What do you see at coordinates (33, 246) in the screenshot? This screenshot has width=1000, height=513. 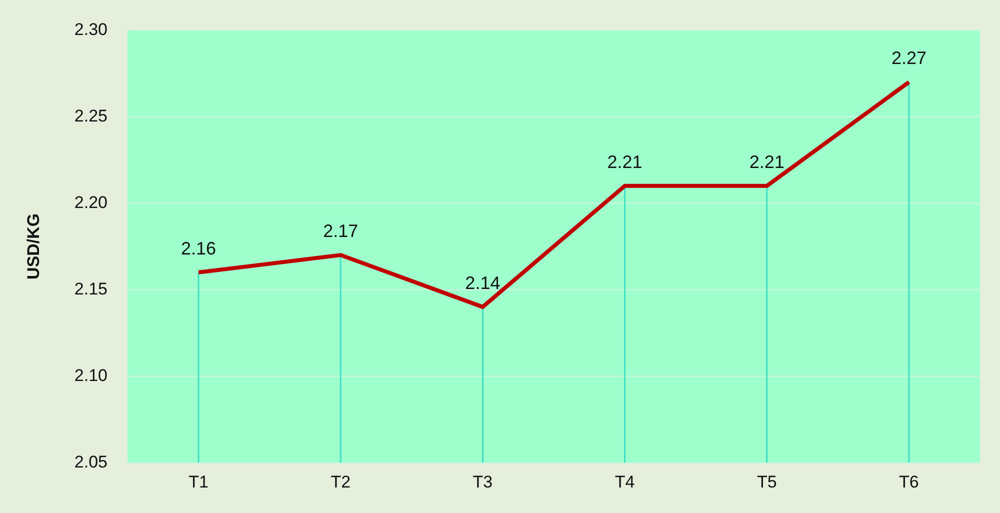 I see `y-axis-title: USD/KG` at bounding box center [33, 246].